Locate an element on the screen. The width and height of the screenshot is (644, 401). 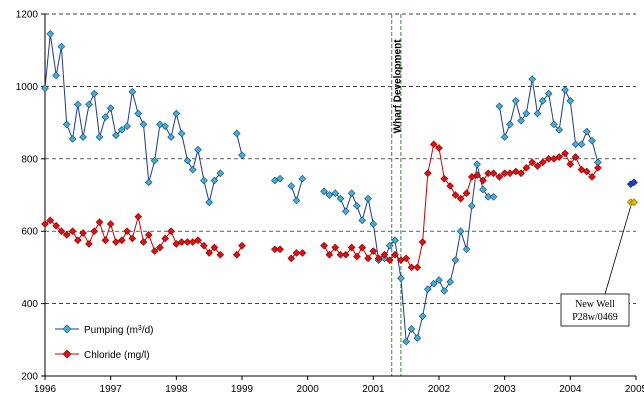
x-tick-label: 2005 is located at coordinates (634, 389).